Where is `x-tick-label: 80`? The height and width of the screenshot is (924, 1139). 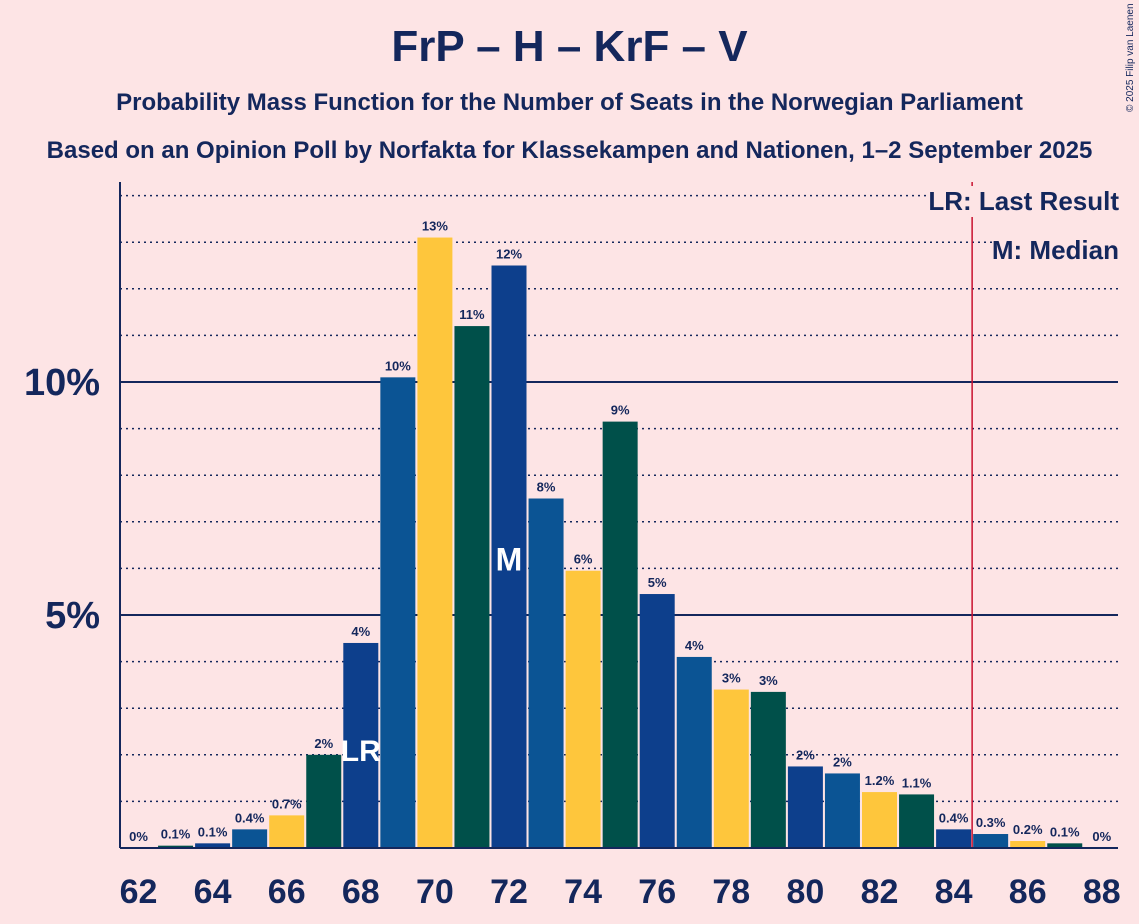
x-tick-label: 80 is located at coordinates (805, 892).